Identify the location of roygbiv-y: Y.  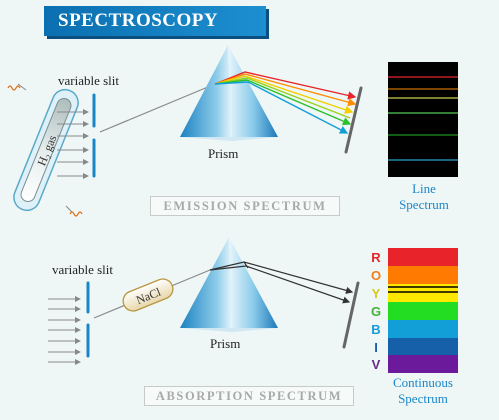
(376, 293).